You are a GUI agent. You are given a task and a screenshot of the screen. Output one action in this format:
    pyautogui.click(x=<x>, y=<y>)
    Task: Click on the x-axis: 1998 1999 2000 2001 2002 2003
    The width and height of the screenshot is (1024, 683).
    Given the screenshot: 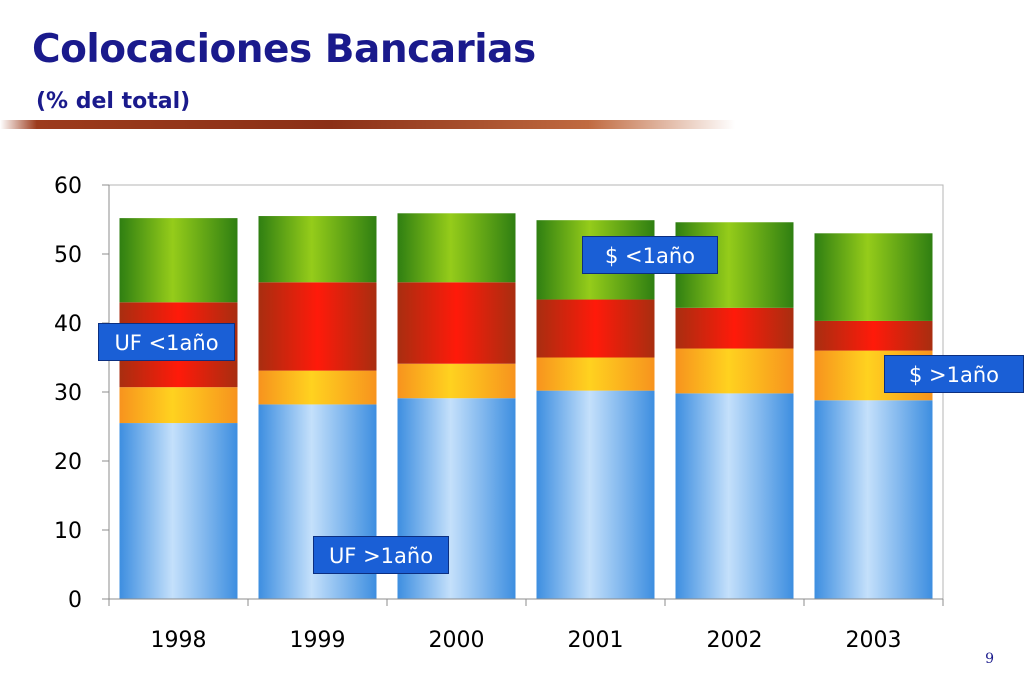 What is the action you would take?
    pyautogui.click(x=526, y=625)
    